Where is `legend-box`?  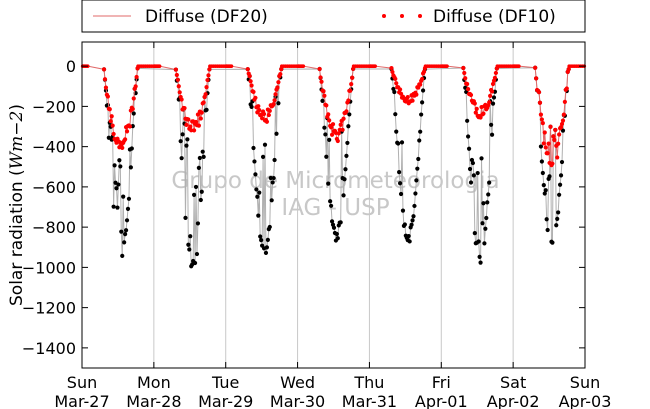
legend-box is located at coordinates (333, 16).